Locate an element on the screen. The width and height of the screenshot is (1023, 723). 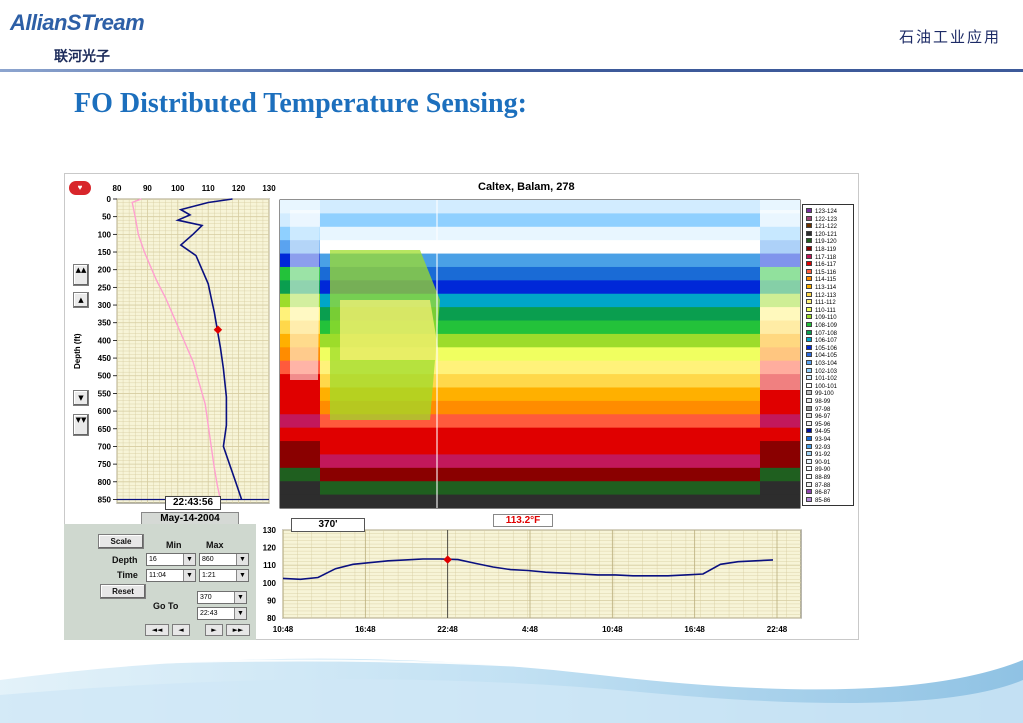
profile-series-line is located at coordinates (209, 349).